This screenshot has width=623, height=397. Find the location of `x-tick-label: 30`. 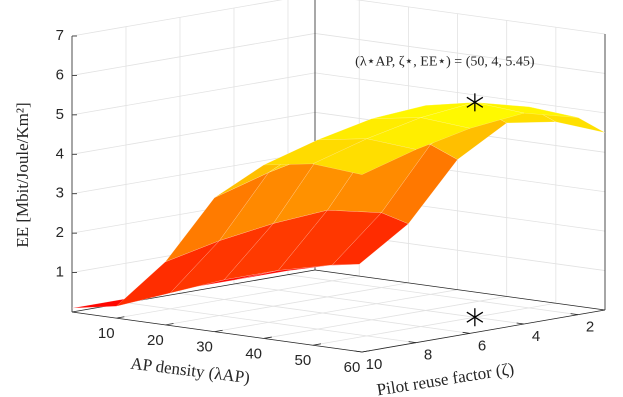

x-tick-label: 30 is located at coordinates (204, 347).